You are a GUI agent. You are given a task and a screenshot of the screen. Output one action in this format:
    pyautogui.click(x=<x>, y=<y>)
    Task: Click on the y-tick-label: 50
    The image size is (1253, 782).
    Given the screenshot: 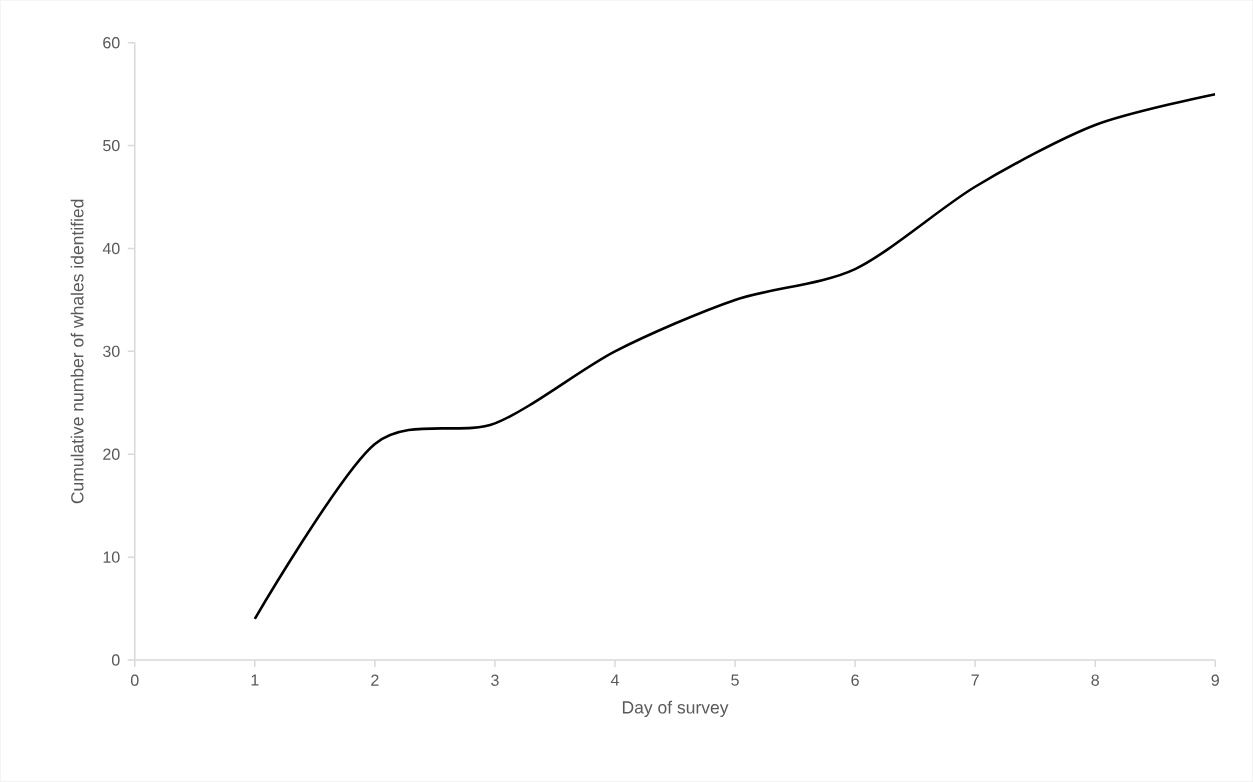 What is the action you would take?
    pyautogui.click(x=111, y=146)
    